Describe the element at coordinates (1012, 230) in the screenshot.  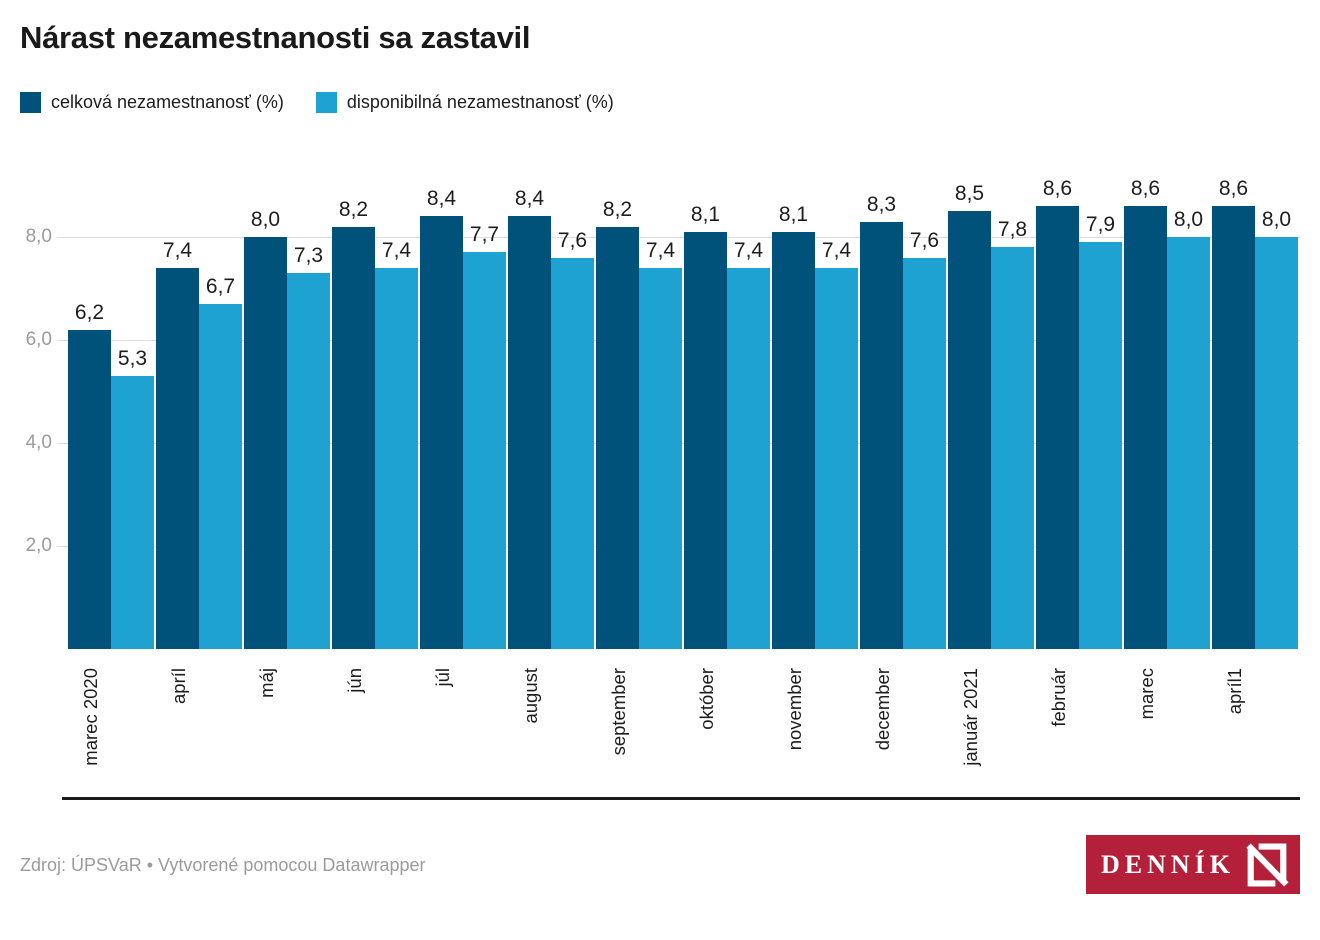
I see `bar-value-label: 7,8` at that location.